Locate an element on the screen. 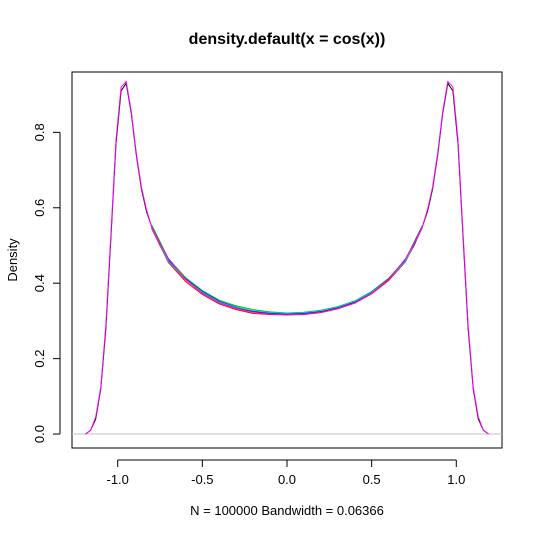 The image size is (540, 539). x-tick-label: 0.0 is located at coordinates (287, 479).